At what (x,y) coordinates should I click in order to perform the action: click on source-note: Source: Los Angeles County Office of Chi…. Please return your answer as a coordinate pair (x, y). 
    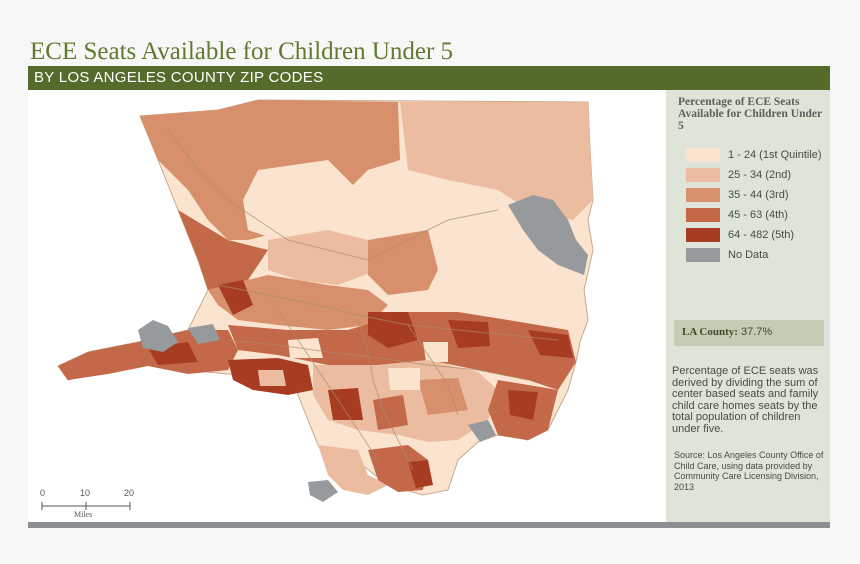
    Looking at the image, I should click on (749, 471).